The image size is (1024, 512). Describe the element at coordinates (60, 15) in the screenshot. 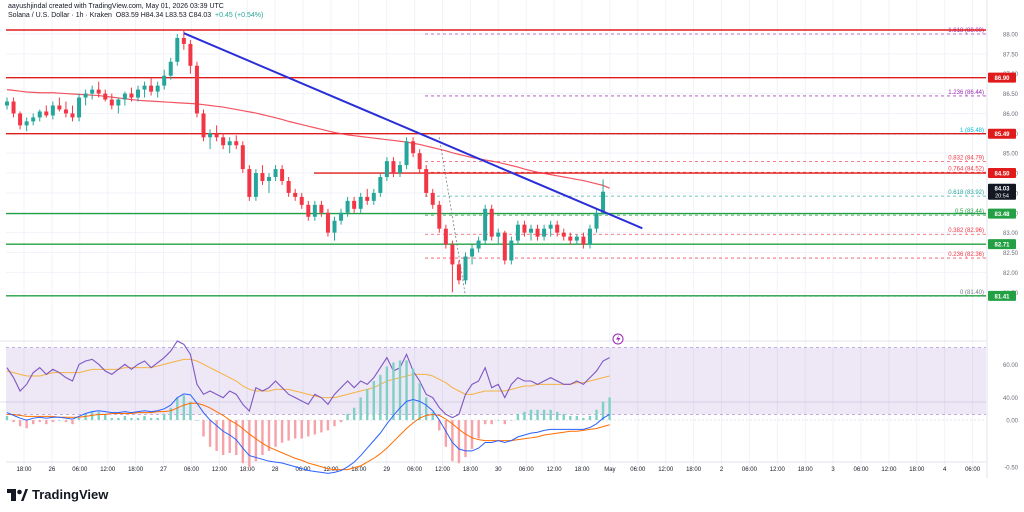

I see `symbol-line: Solana / U.S. Dollar · 1h · Kraken` at that location.